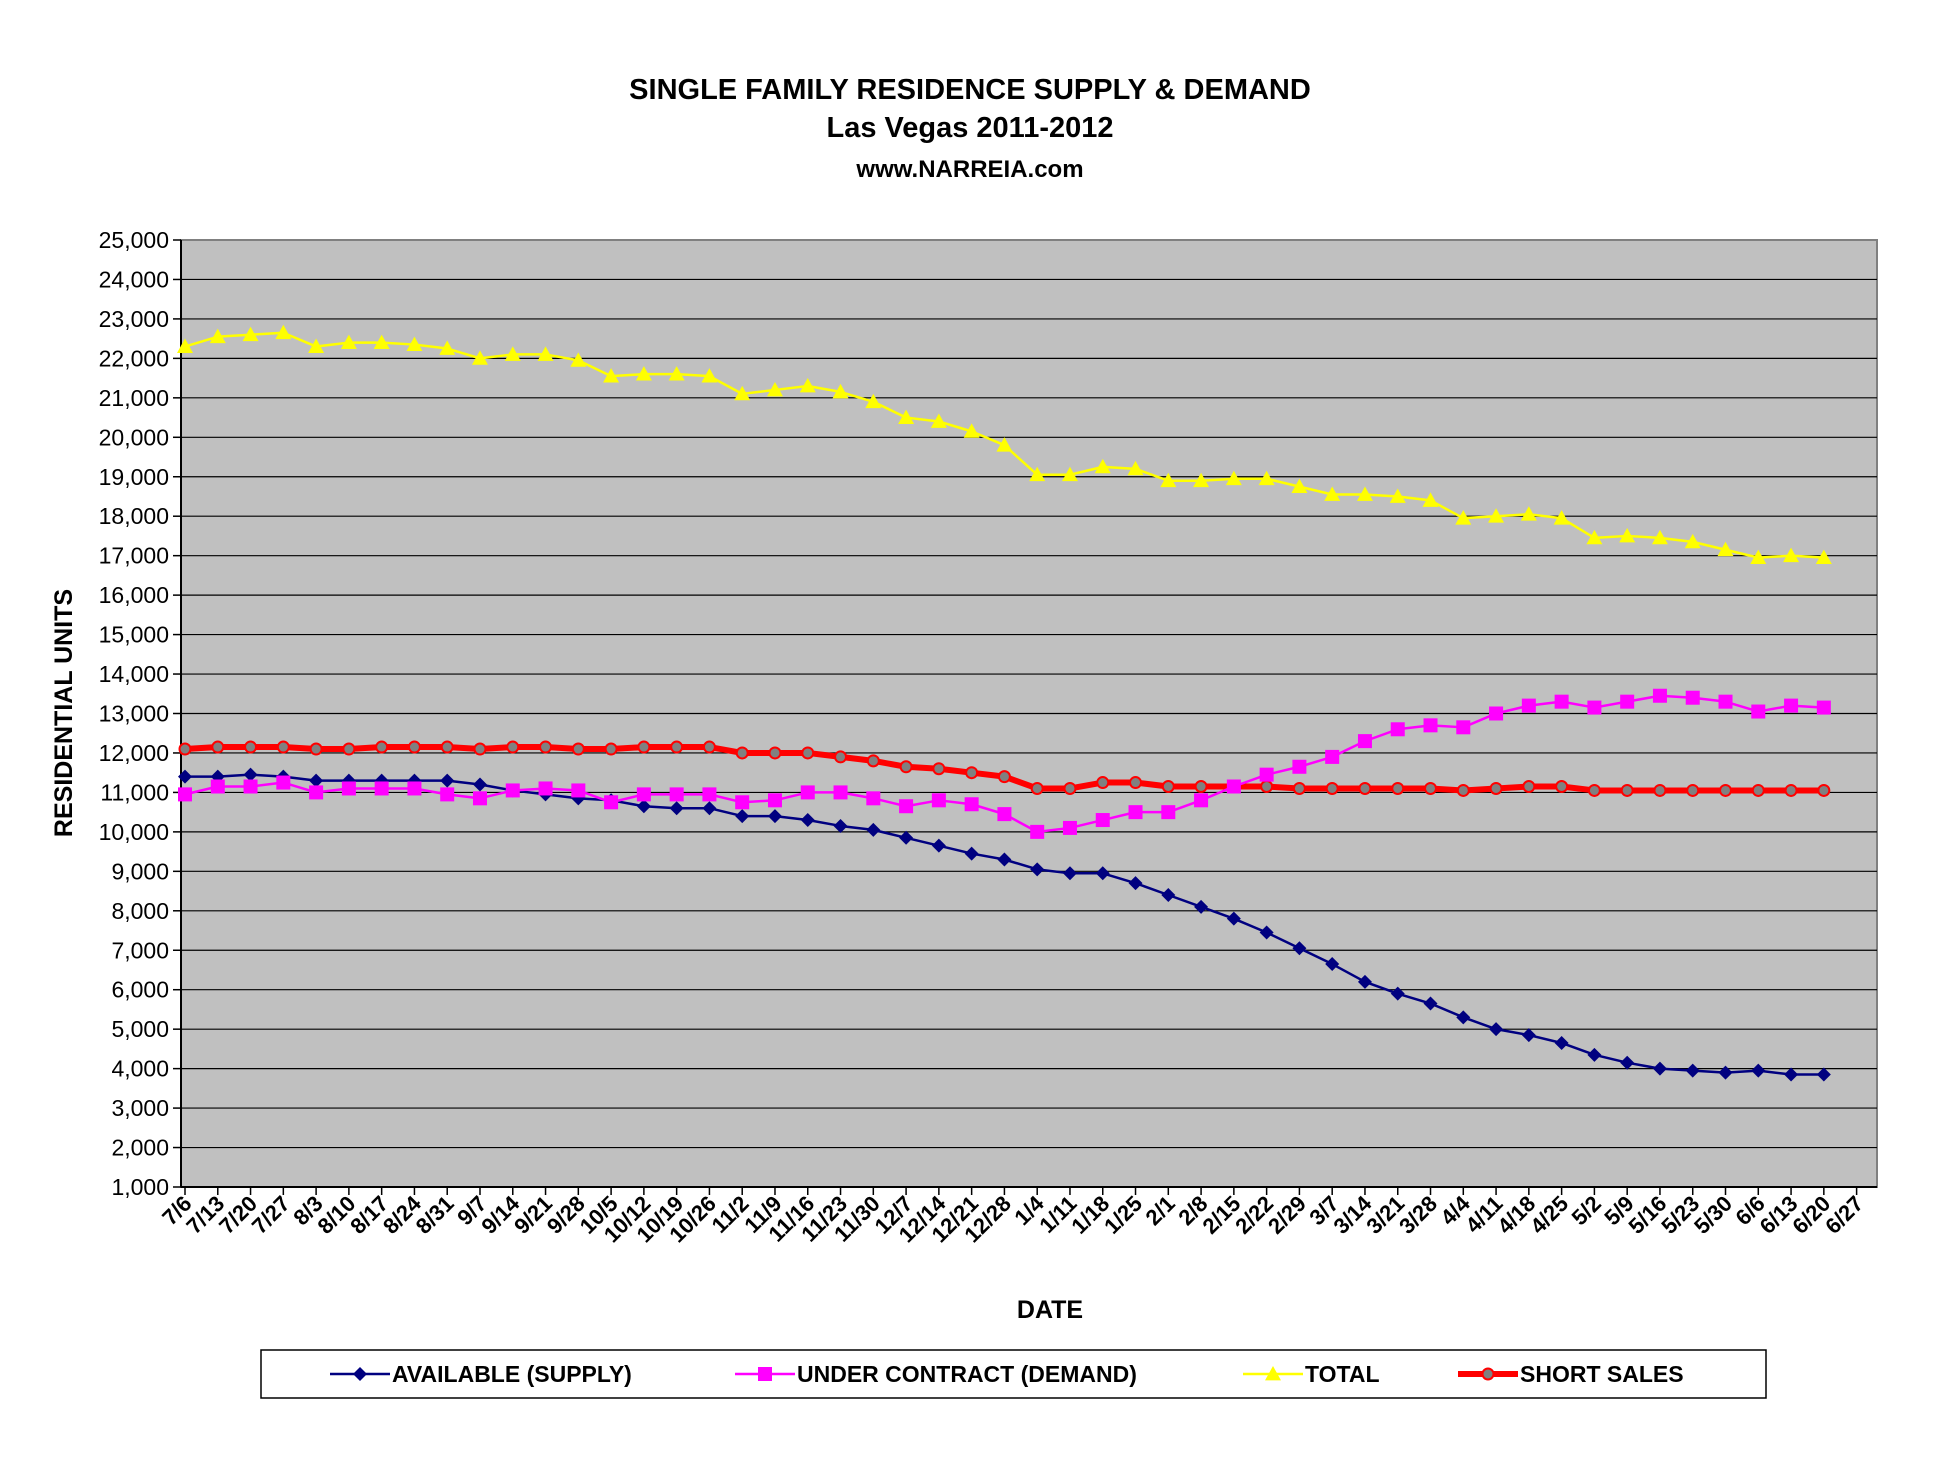 Image resolution: width=1940 pixels, height=1461 pixels. I want to click on series-total, so click(1004, 444).